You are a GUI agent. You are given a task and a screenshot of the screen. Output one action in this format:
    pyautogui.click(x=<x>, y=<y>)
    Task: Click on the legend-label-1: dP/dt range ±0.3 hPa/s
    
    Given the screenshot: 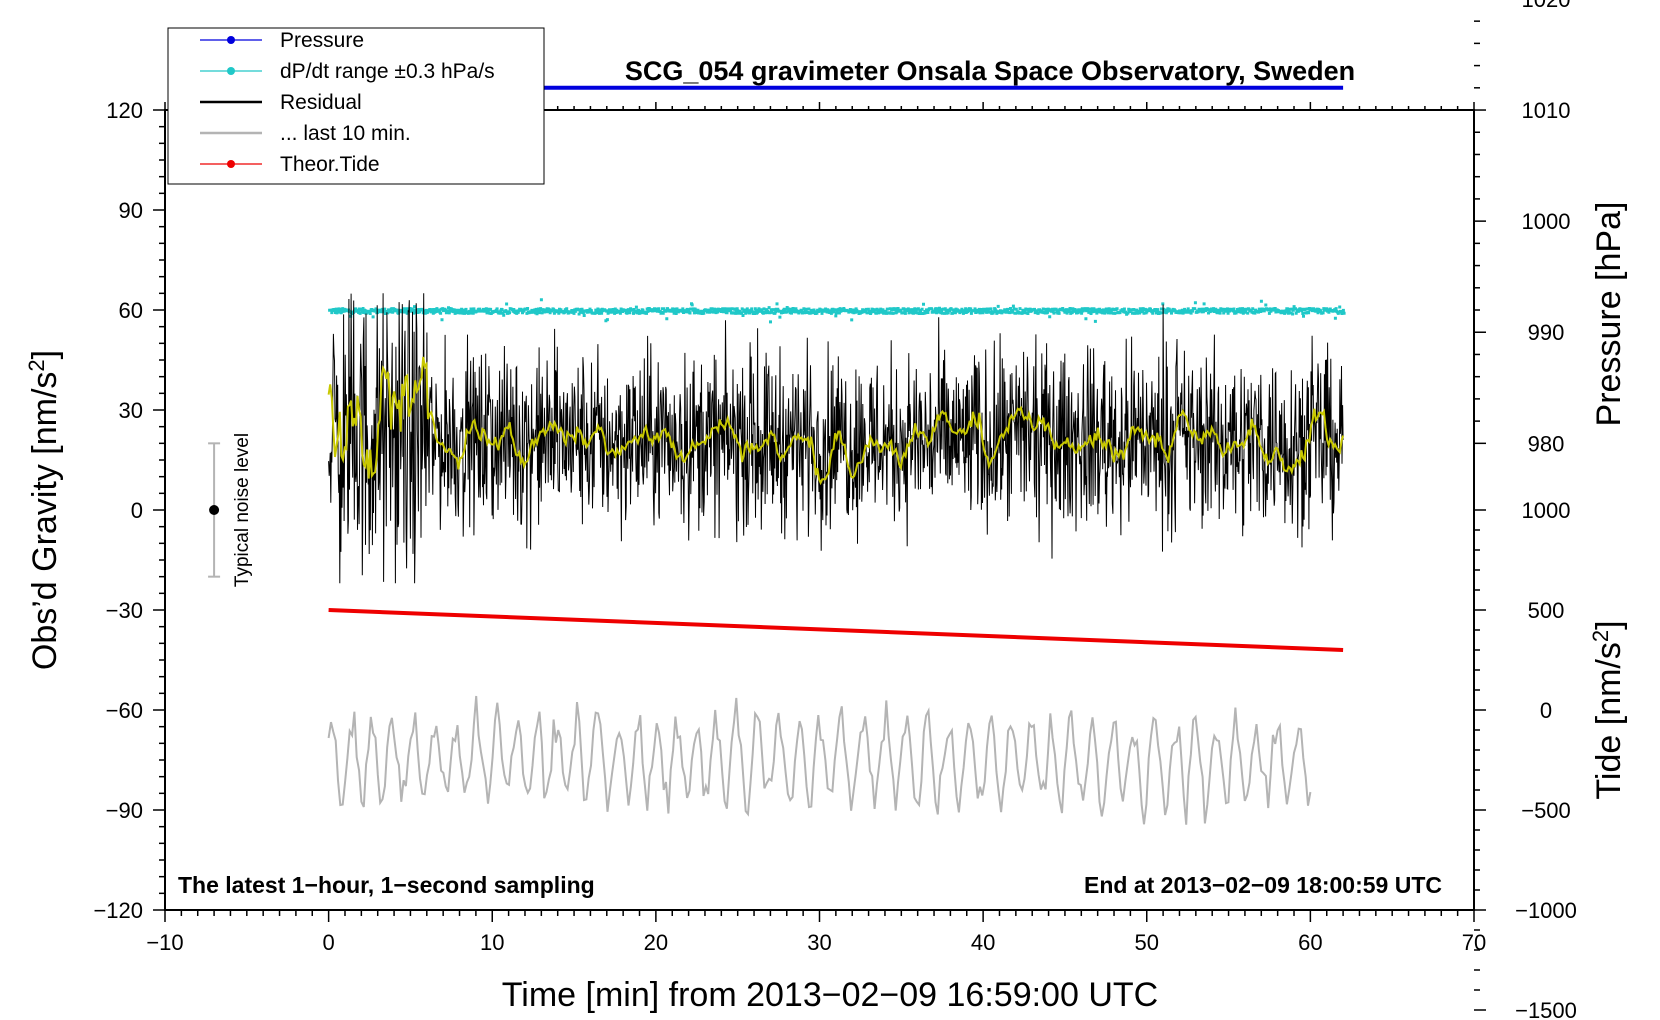 What is the action you would take?
    pyautogui.click(x=387, y=71)
    